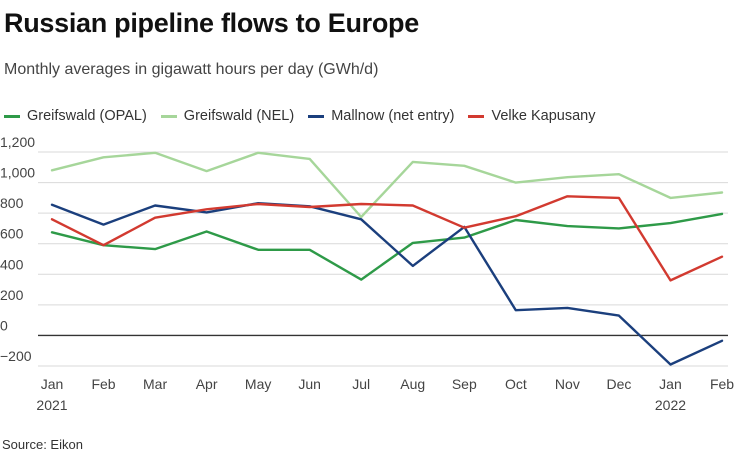 This screenshot has height=457, width=736. Describe the element at coordinates (87, 116) in the screenshot. I see `legend-label-greifswald-opal: Greifswald (OPAL)` at that location.